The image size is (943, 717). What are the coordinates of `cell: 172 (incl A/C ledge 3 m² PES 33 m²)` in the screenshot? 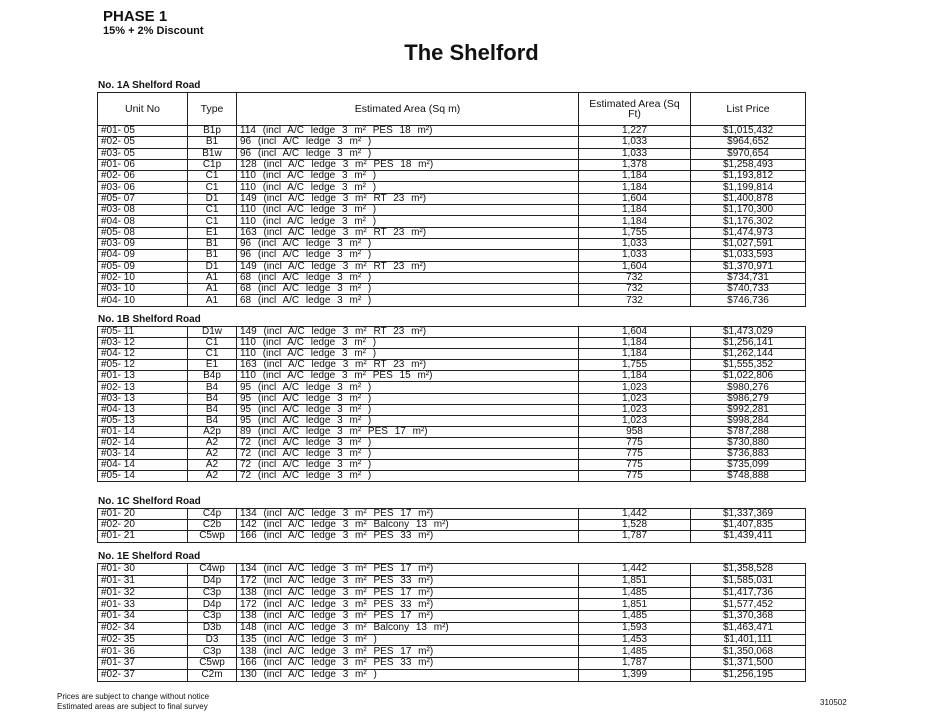 It's located at (407, 604).